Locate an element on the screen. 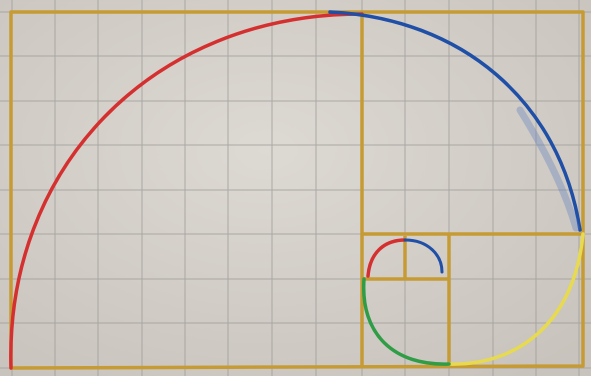 The image size is (591, 376). green-arc is located at coordinates (406, 321).